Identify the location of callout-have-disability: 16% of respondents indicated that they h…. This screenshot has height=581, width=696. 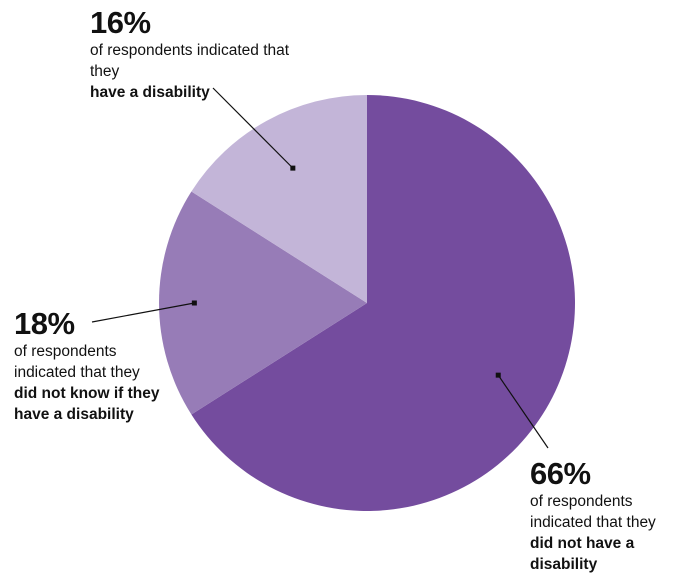
(190, 54).